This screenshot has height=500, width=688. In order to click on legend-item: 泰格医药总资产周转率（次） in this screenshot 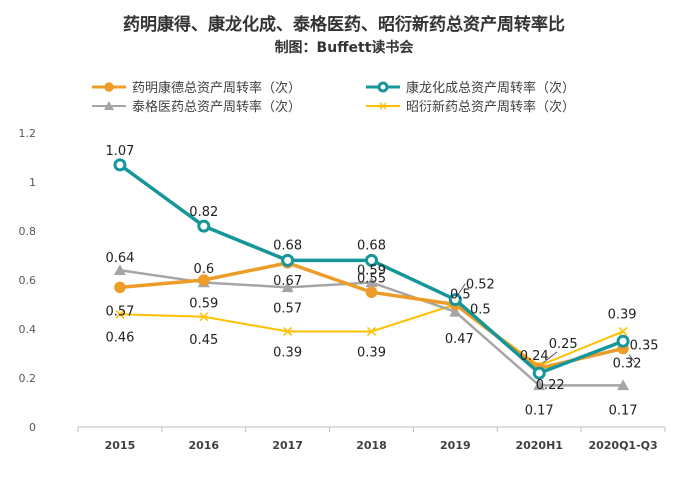, I will do `click(196, 107)`.